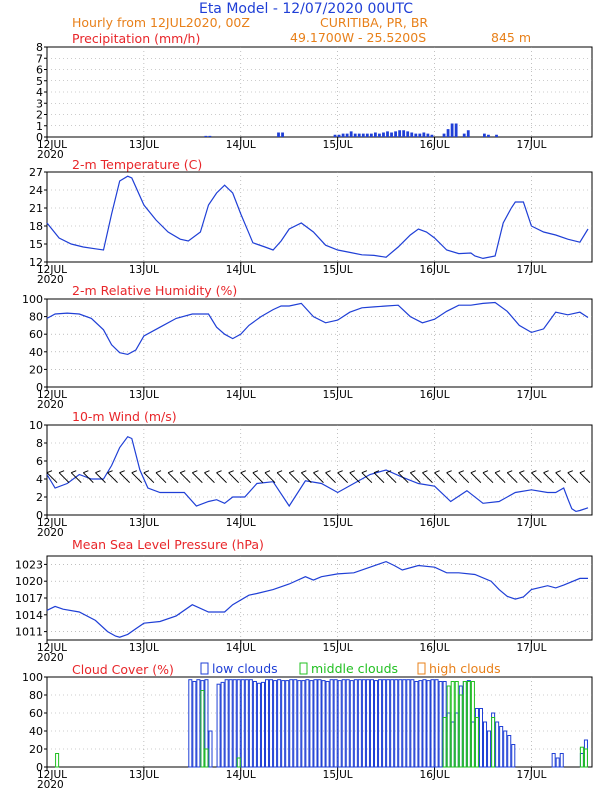 The image size is (612, 792). Describe the element at coordinates (531, 523) in the screenshot. I see `wind-xtick-label: 17JUL` at that location.